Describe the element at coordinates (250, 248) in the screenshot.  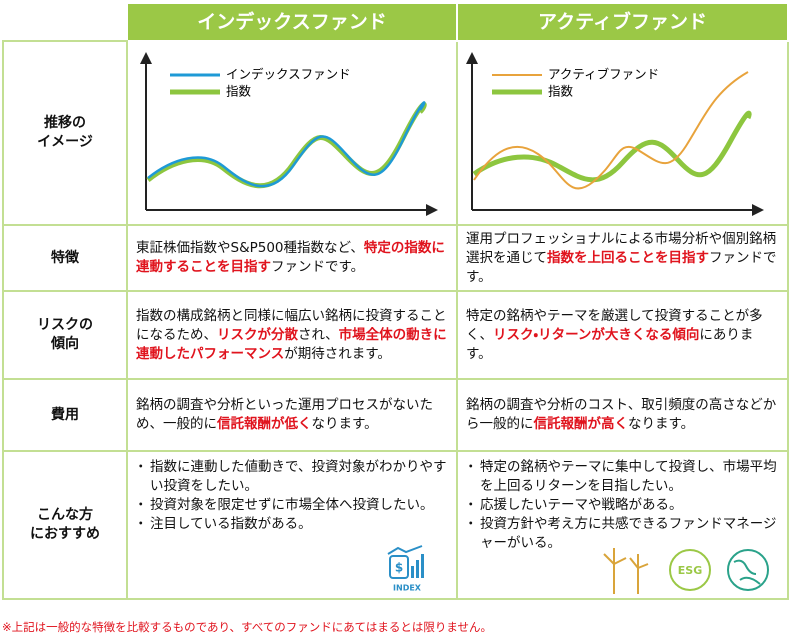
I see `text: 東証株価指数やS&P500種指数など、` at that location.